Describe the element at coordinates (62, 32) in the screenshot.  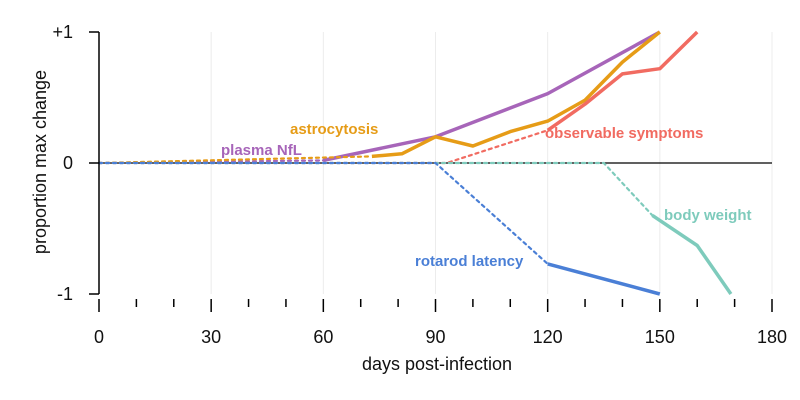
I see `y-tick-label: +1` at that location.